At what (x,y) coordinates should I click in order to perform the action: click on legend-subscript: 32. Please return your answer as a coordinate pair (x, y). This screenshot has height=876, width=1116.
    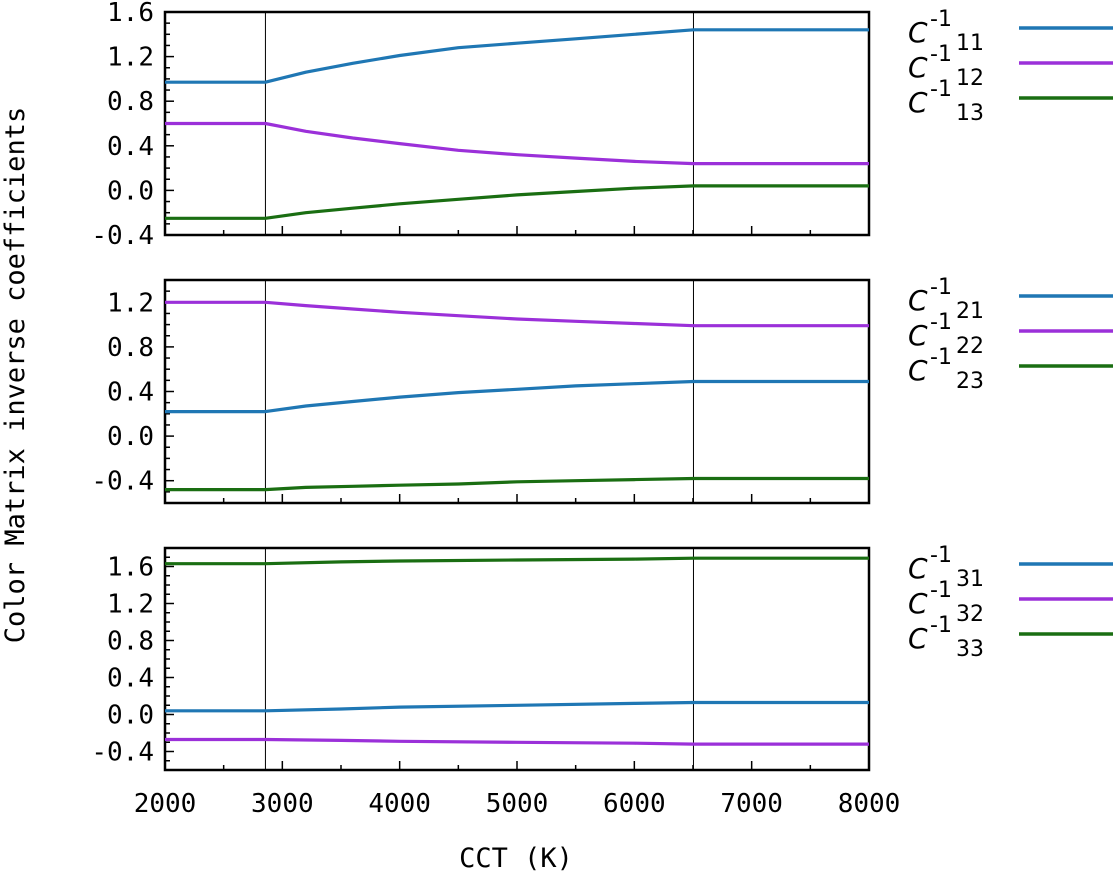
    Looking at the image, I should click on (970, 614).